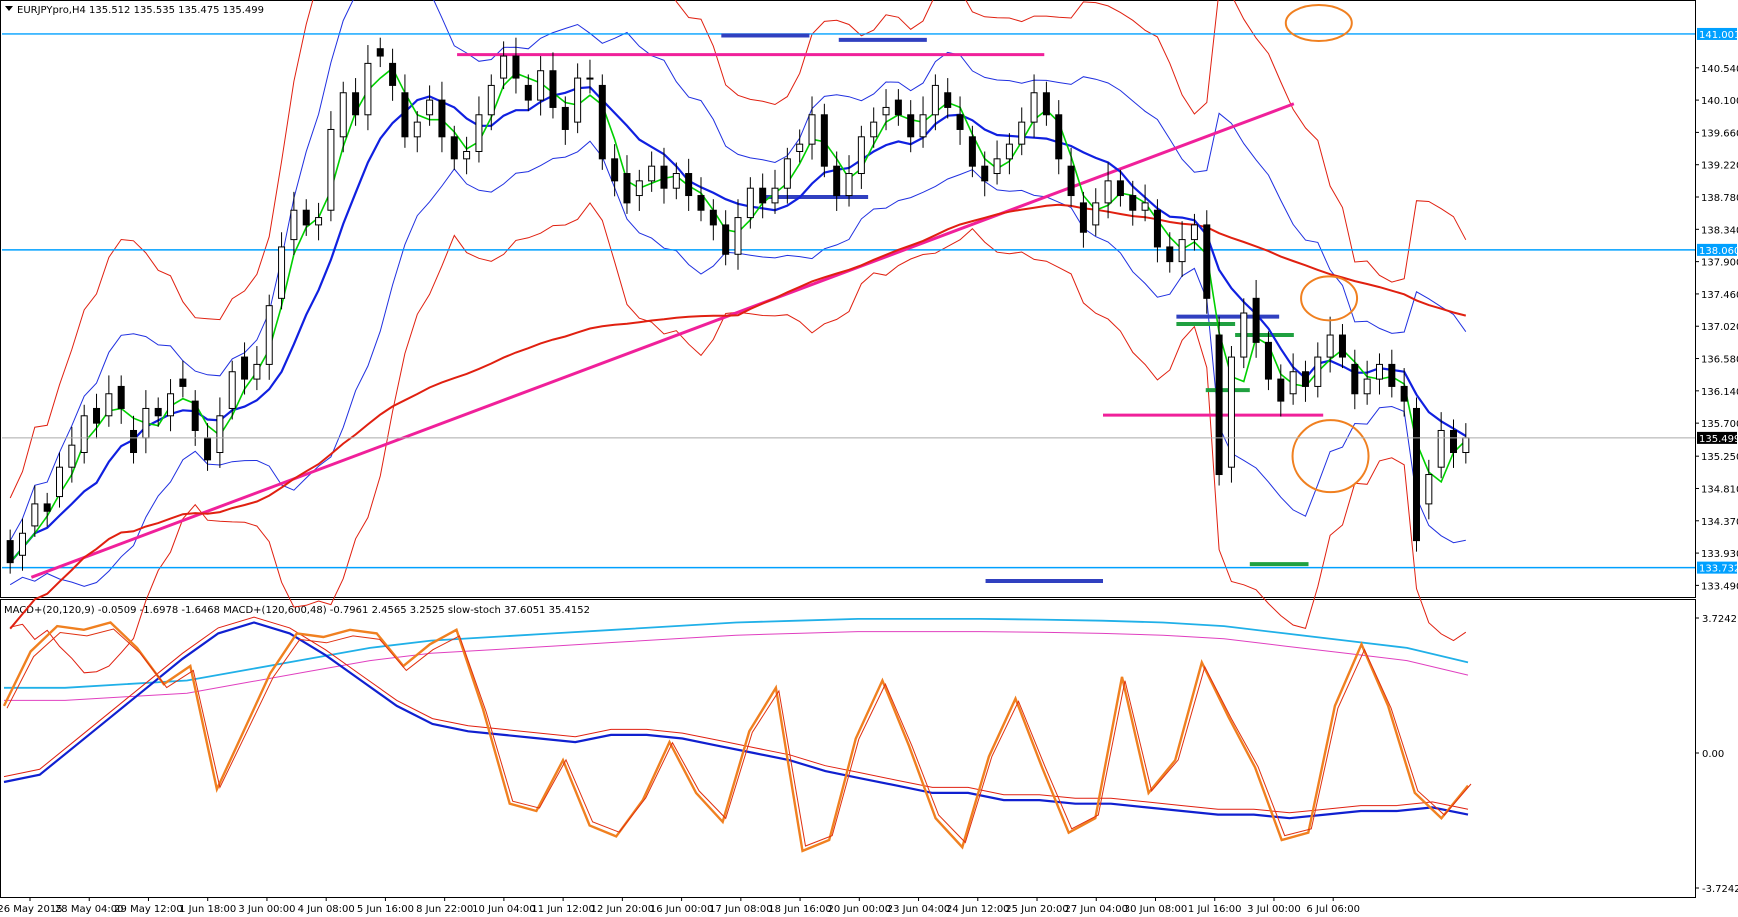 The height and width of the screenshot is (917, 1738). What do you see at coordinates (326, 909) in the screenshot?
I see `time-tick-label: 4 Jun 08:00` at bounding box center [326, 909].